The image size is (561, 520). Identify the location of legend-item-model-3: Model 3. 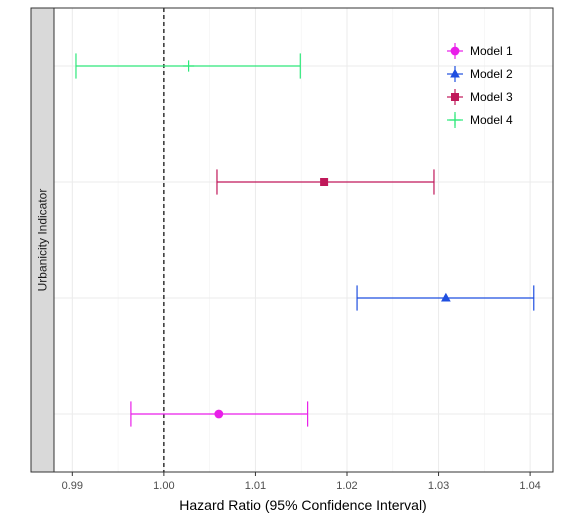
(480, 97).